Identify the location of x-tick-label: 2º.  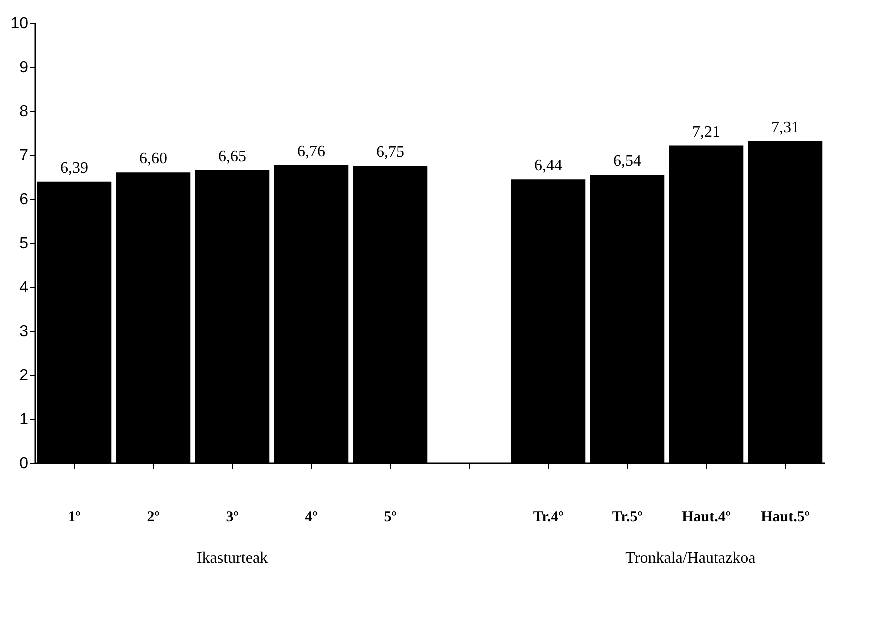
(153, 518).